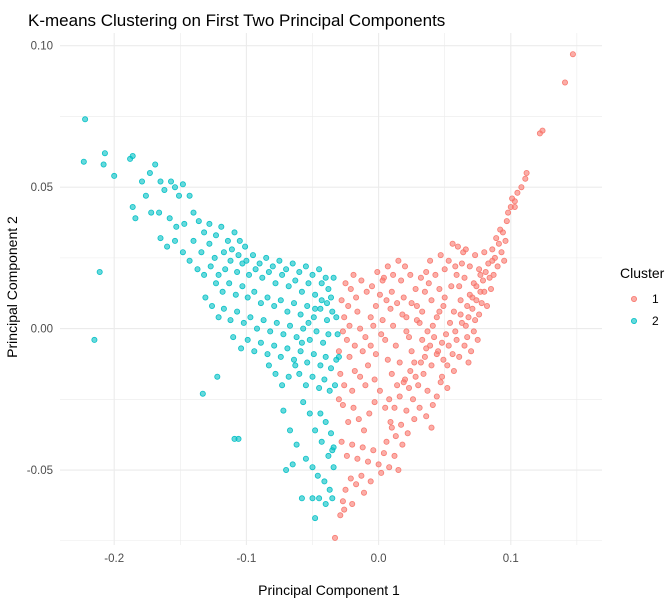 The width and height of the screenshot is (672, 598). Describe the element at coordinates (511, 559) in the screenshot. I see `x-tick-label: 0.1` at that location.